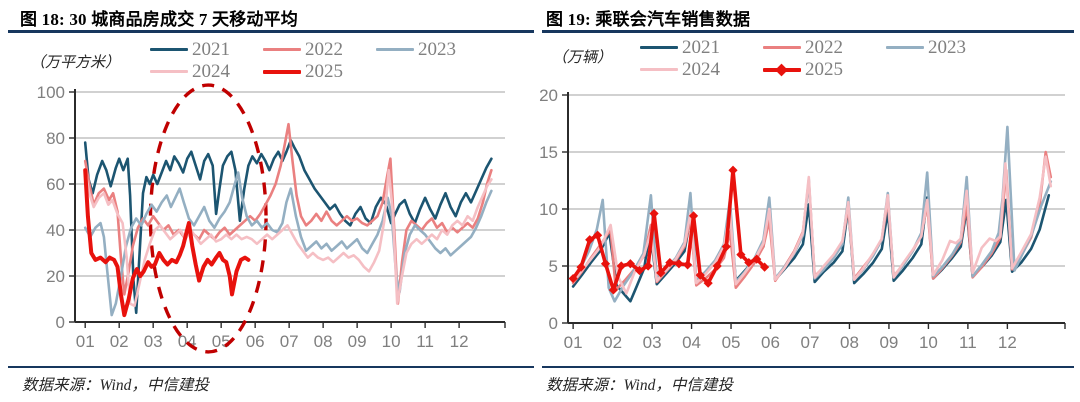 The image size is (1080, 402). Describe the element at coordinates (639, 385) in the screenshot. I see `right-source-text: 数据来源：Wind，中信建投` at that location.